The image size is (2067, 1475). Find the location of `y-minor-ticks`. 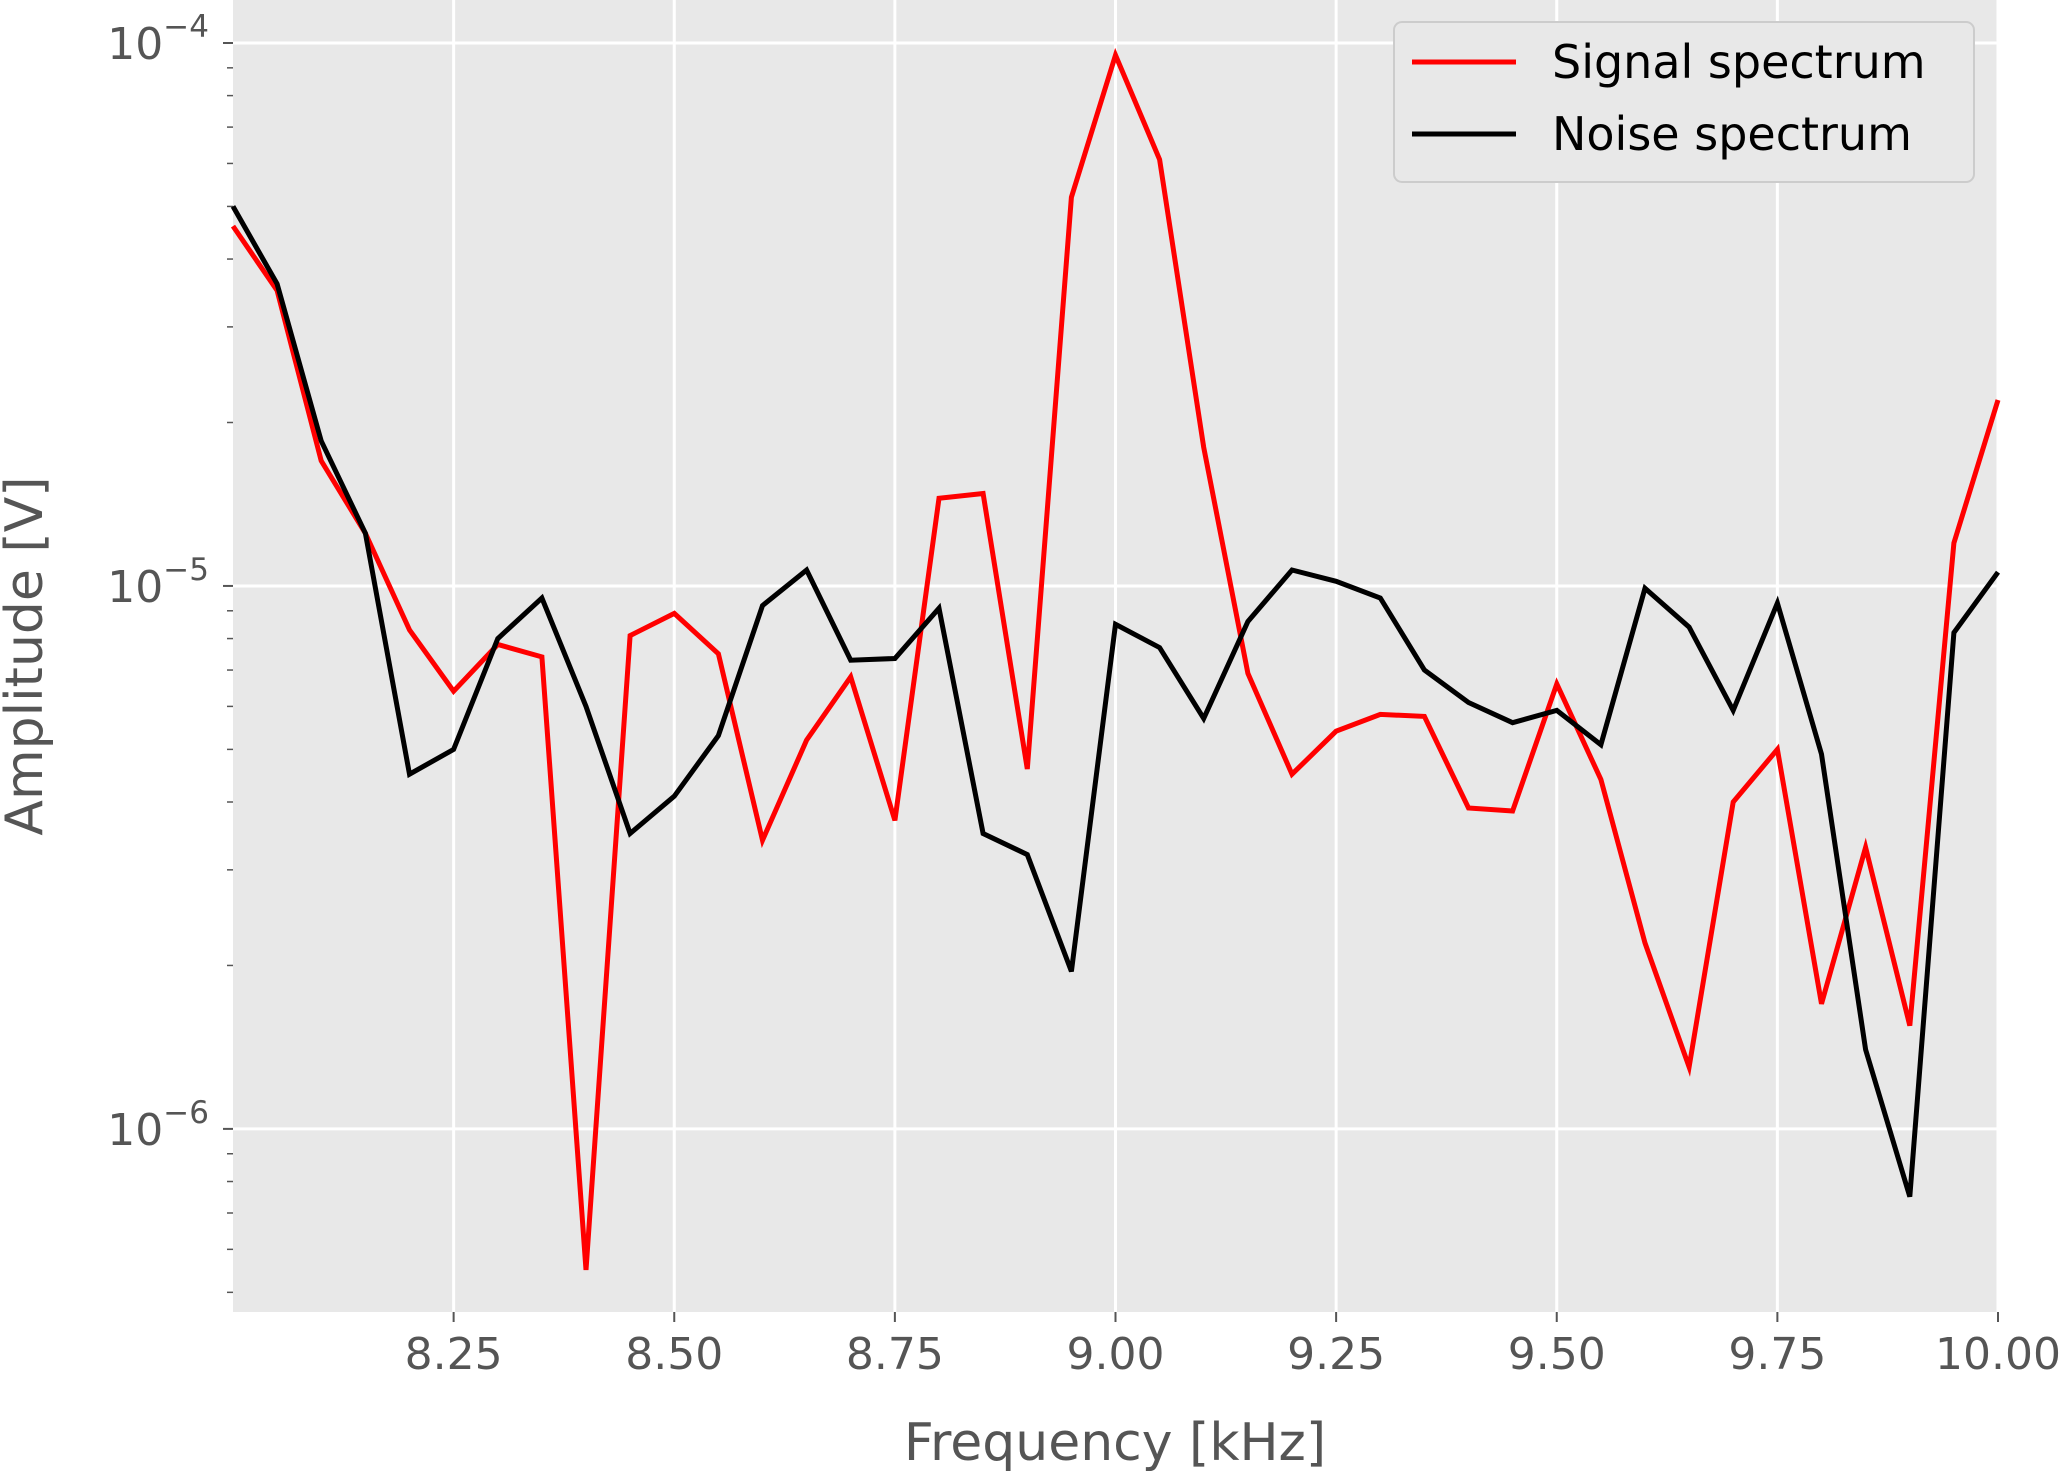

y-minor-ticks is located at coordinates (230, 680).